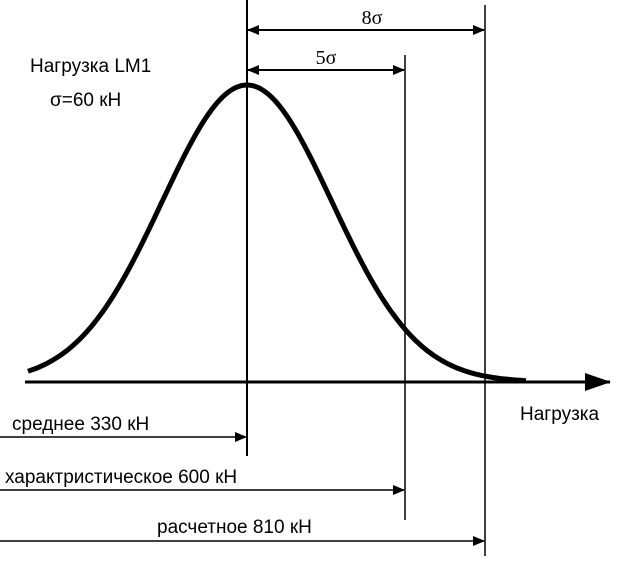  What do you see at coordinates (560, 414) in the screenshot?
I see `axis-label: Нагрузка` at bounding box center [560, 414].